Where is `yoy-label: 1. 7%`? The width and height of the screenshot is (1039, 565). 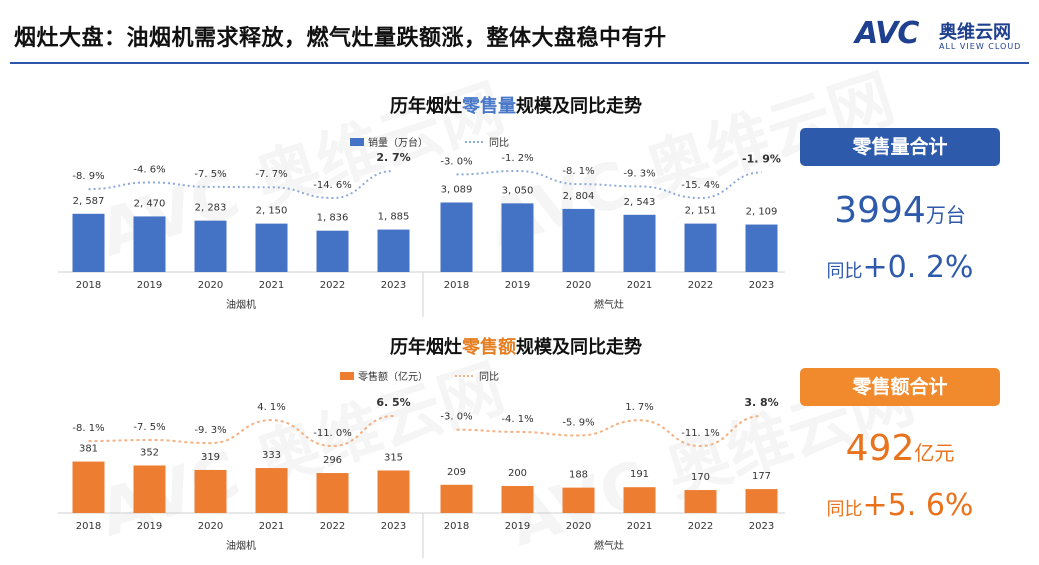
yoy-label: 1. 7% is located at coordinates (639, 407).